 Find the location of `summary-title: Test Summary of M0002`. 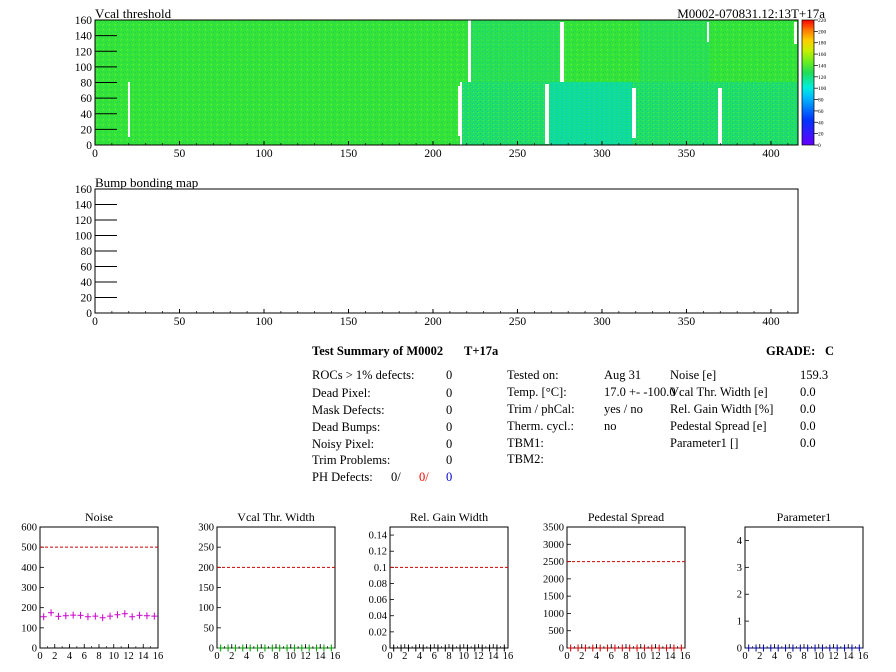

summary-title: Test Summary of M0002 is located at coordinates (378, 351).